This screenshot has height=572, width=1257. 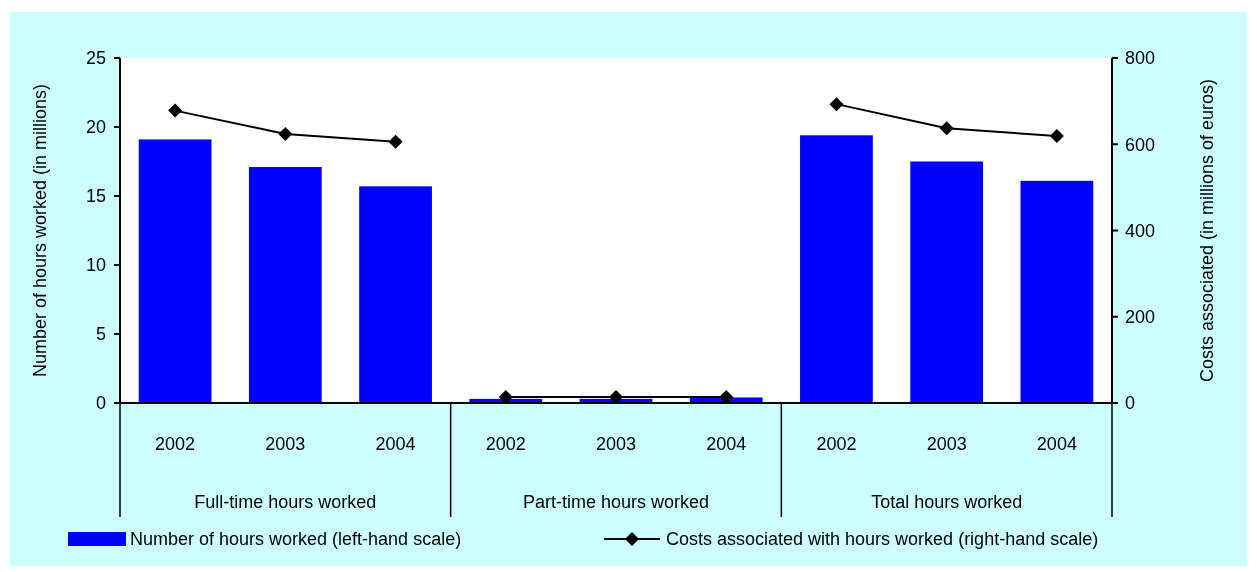 I want to click on y-tick-label: 20, so click(x=95, y=127).